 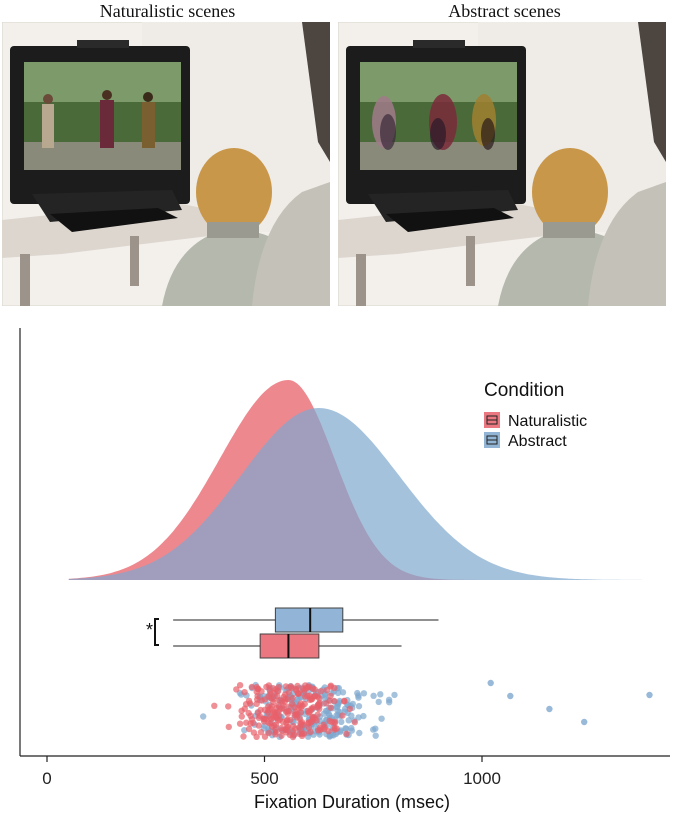 I want to click on legend-key-naturalistic, so click(x=492, y=420).